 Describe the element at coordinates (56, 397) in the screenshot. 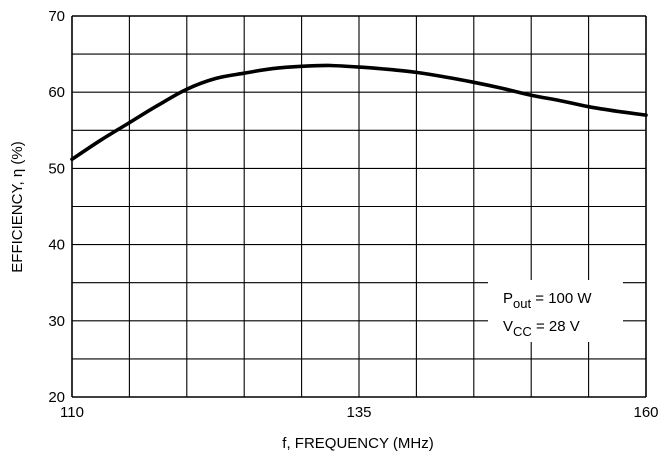

I see `y-tick-label: 20` at that location.